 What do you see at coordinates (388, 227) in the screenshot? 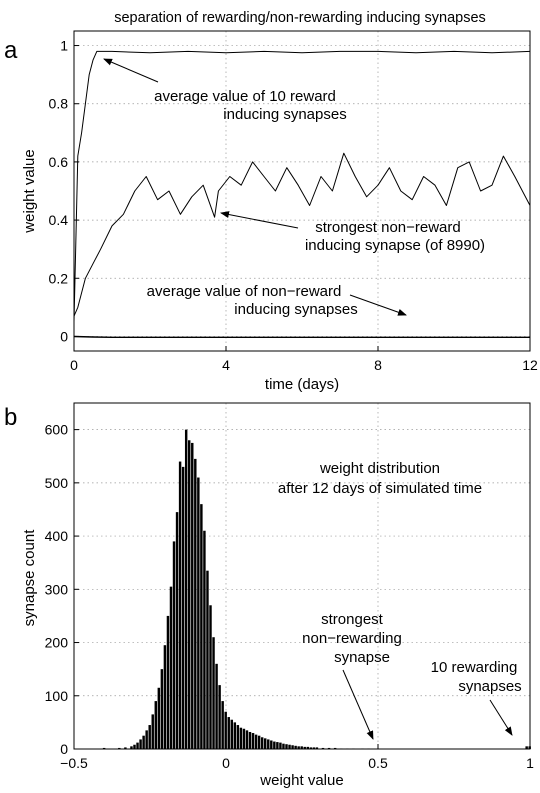
I see `annotation-strongest-nonreward-line1: strongest non−reward` at bounding box center [388, 227].